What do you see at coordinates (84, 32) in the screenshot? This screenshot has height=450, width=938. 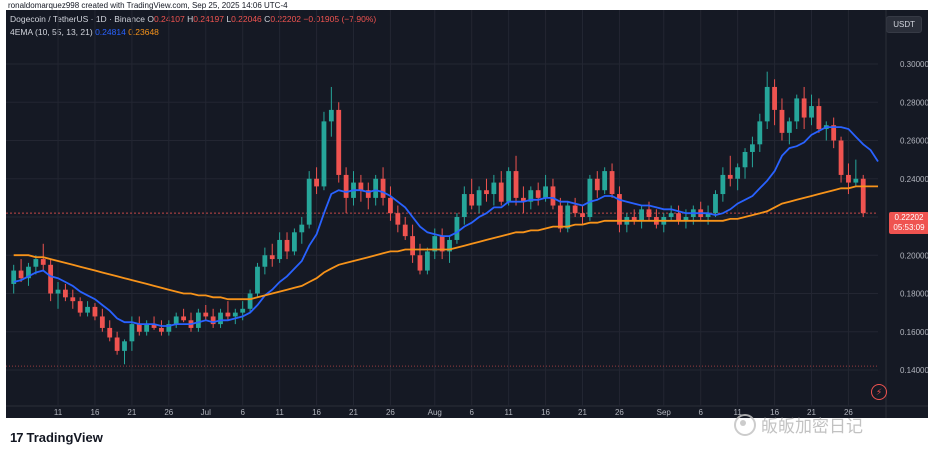 I see `indicator-legend: 4EMA (10, 55, 13, 21) 0.24814 0.23648` at bounding box center [84, 32].